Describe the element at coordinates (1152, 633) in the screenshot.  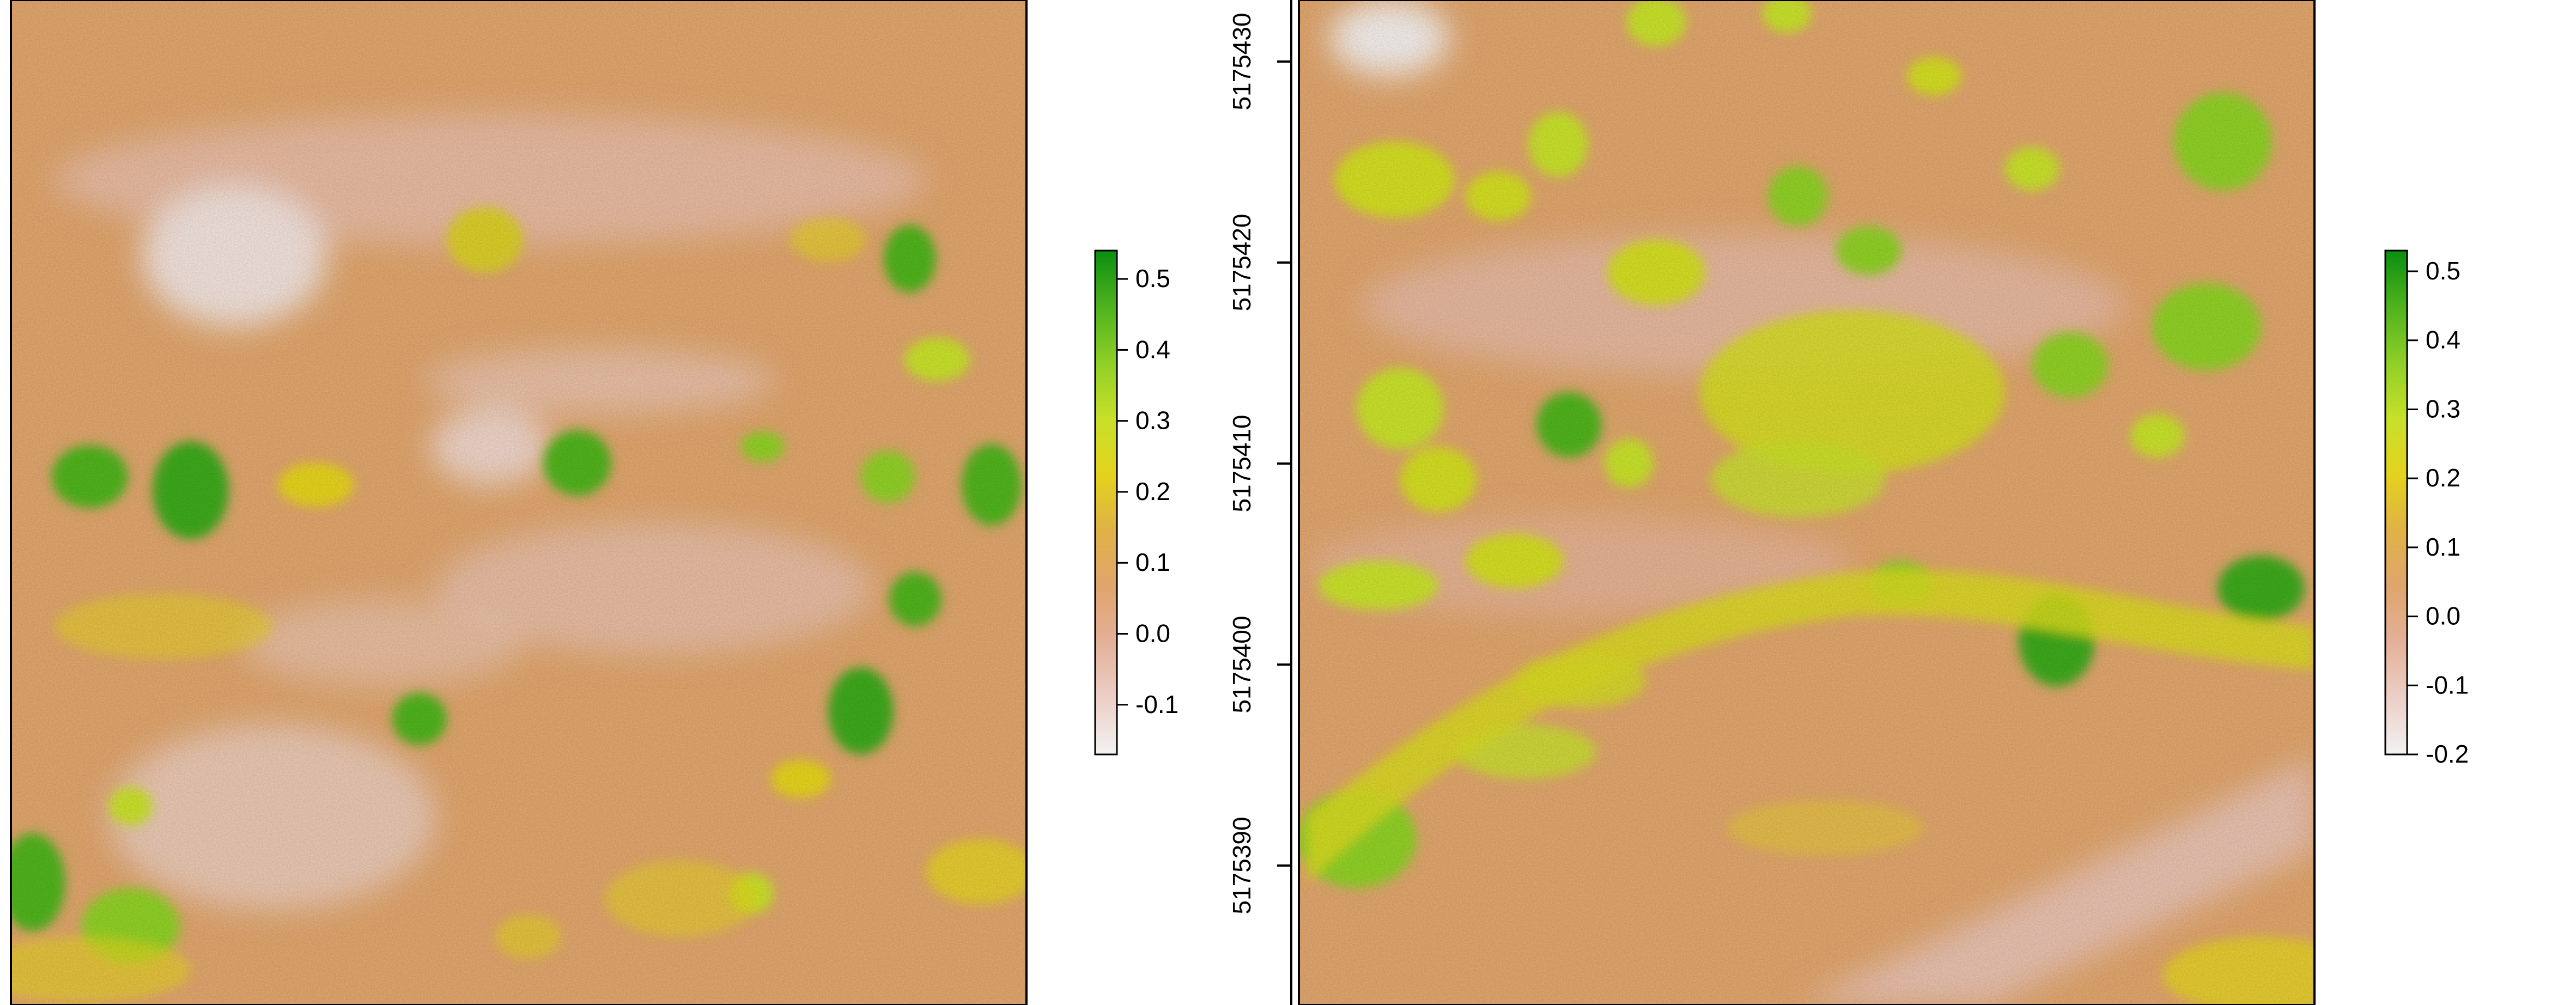
I see `legend-tick-label-map-1: 0.0` at that location.